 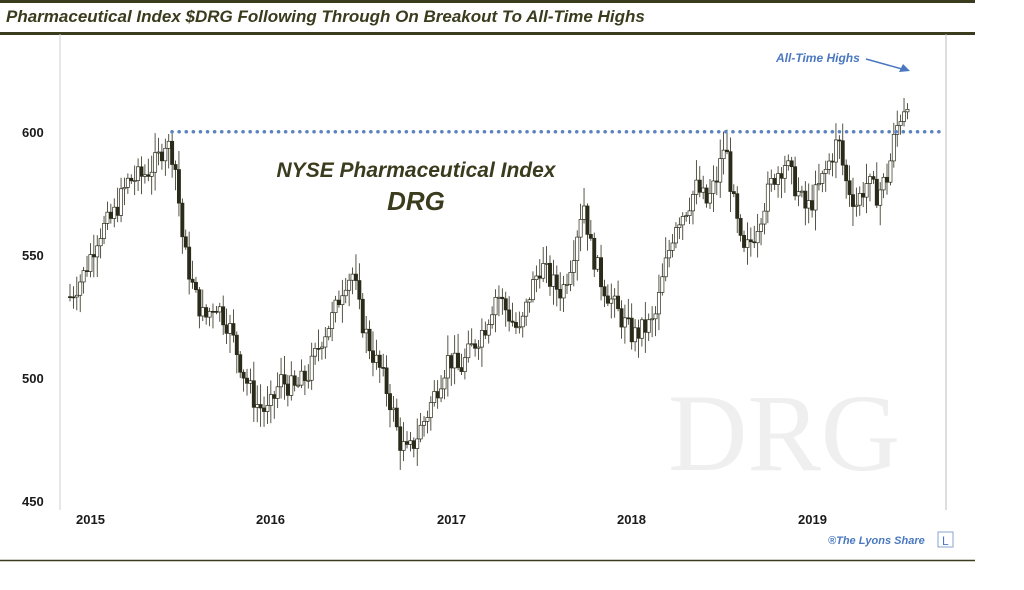 What do you see at coordinates (631, 519) in the screenshot?
I see `x-tick-label: 2018` at bounding box center [631, 519].